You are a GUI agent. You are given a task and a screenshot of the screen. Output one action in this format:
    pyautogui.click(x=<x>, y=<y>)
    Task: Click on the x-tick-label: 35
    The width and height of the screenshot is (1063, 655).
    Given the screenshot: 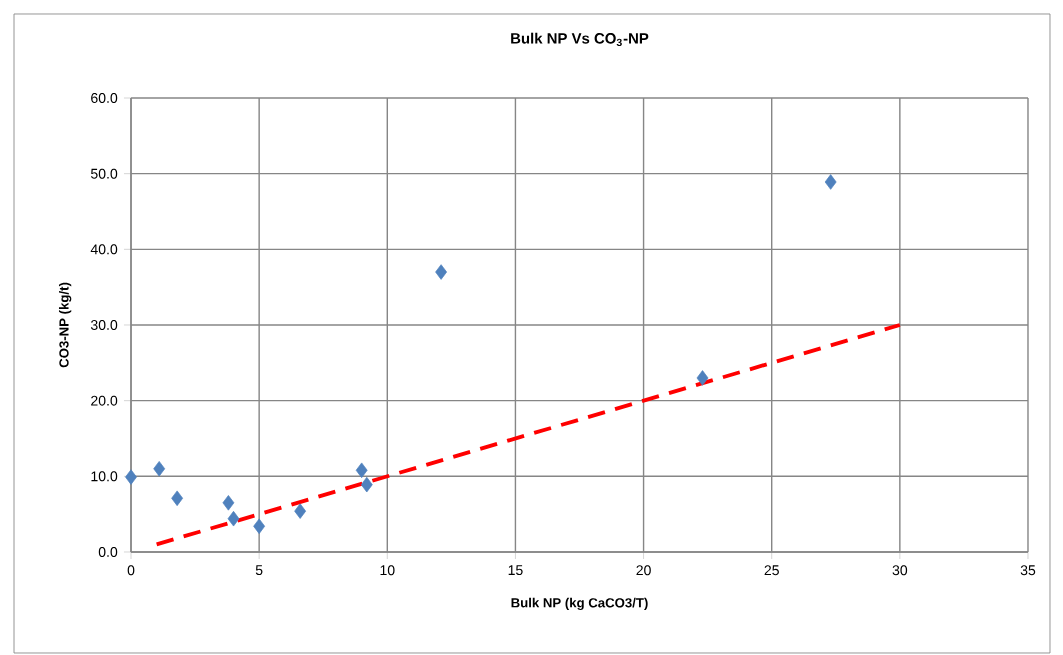 What is the action you would take?
    pyautogui.click(x=1028, y=570)
    